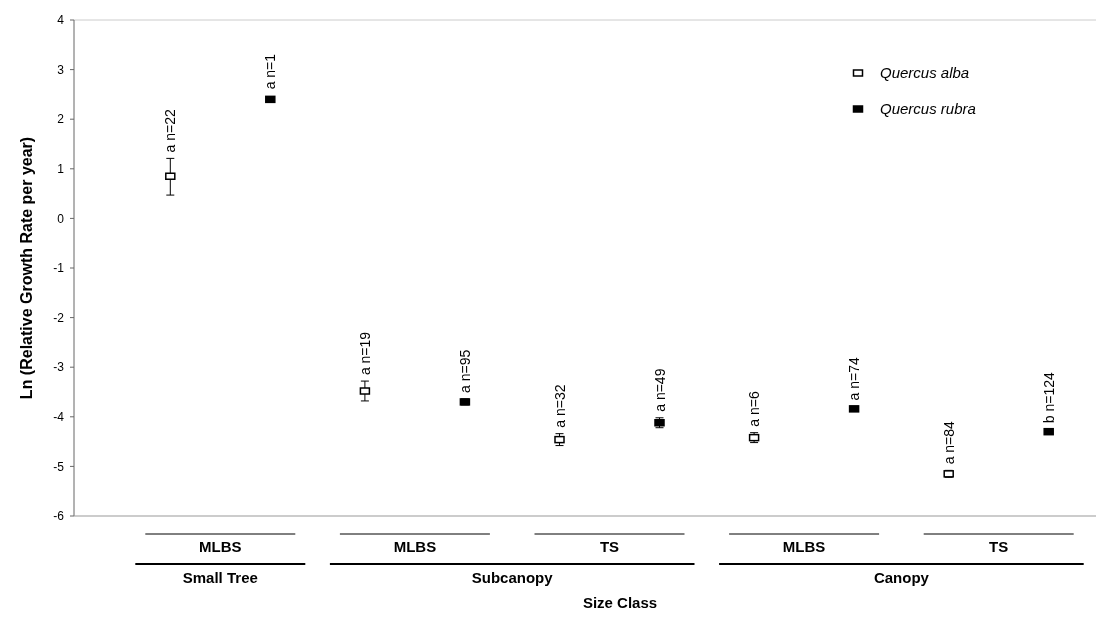 Image resolution: width=1110 pixels, height=627 pixels. What do you see at coordinates (59, 466) in the screenshot?
I see `y-tick-label: -5` at bounding box center [59, 466].